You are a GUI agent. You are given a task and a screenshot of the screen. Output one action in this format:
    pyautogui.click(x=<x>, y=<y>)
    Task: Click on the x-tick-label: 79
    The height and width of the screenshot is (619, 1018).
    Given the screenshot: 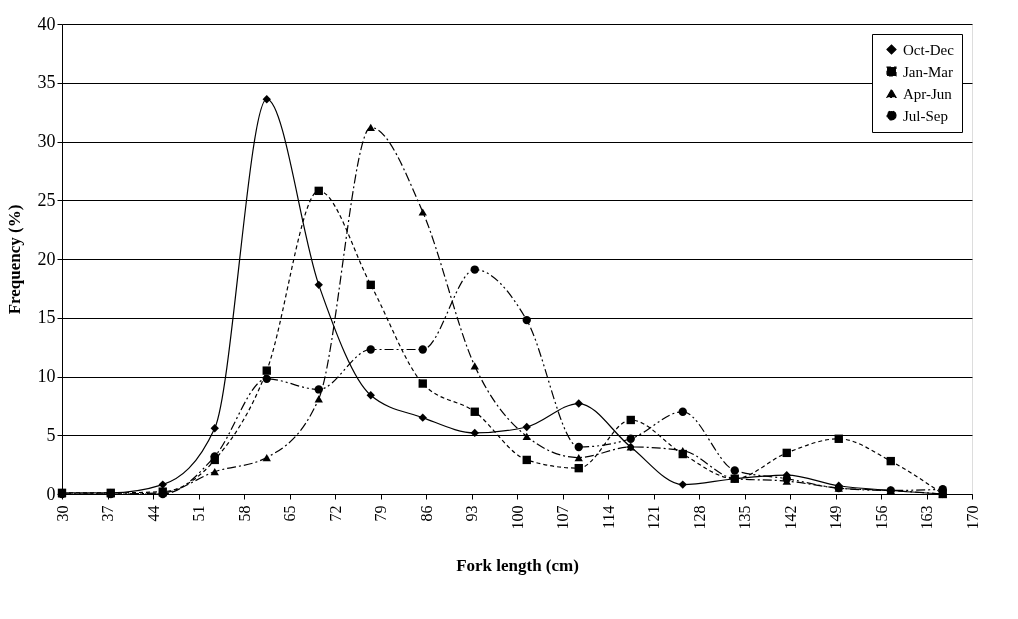 What is the action you would take?
    pyautogui.click(x=380, y=513)
    